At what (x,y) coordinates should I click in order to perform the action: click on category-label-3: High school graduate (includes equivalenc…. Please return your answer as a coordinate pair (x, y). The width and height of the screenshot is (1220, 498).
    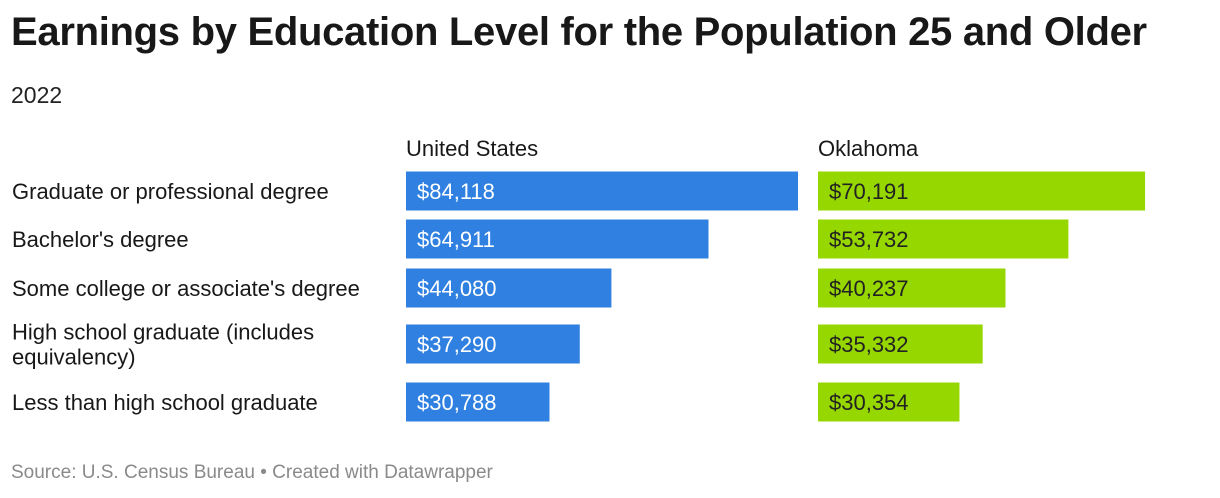
    Looking at the image, I should click on (163, 345).